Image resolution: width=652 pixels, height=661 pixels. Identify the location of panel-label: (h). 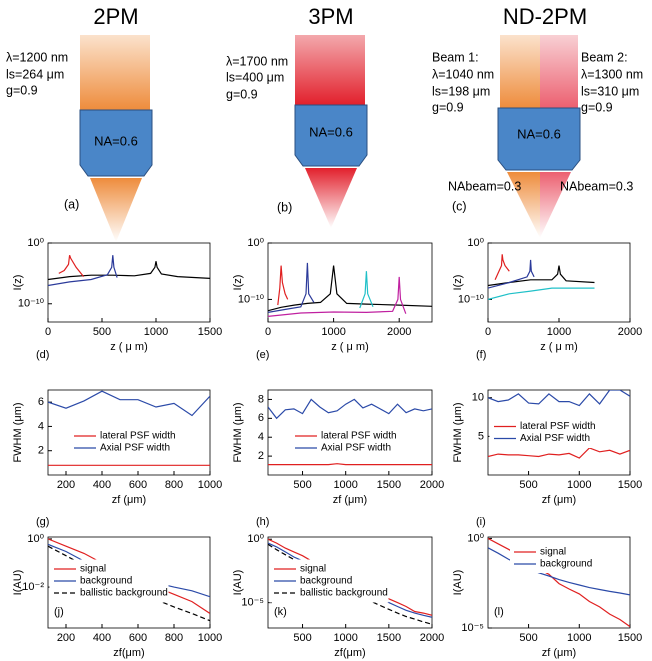
(262, 522).